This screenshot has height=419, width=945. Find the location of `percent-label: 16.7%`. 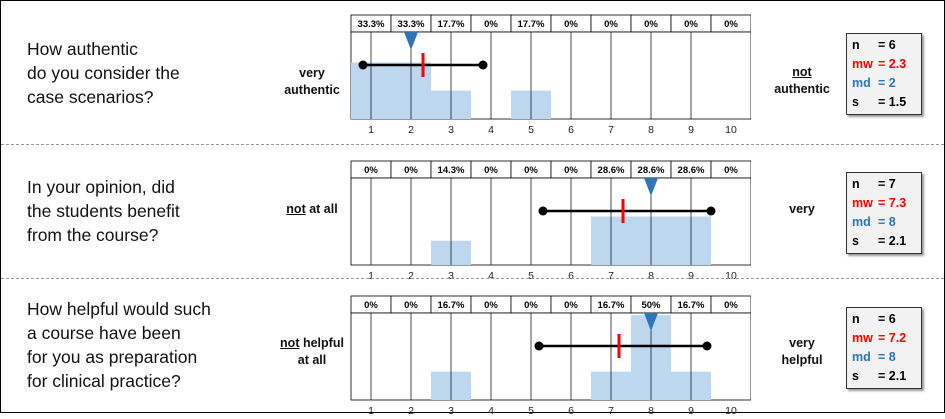

percent-label: 16.7% is located at coordinates (451, 305).